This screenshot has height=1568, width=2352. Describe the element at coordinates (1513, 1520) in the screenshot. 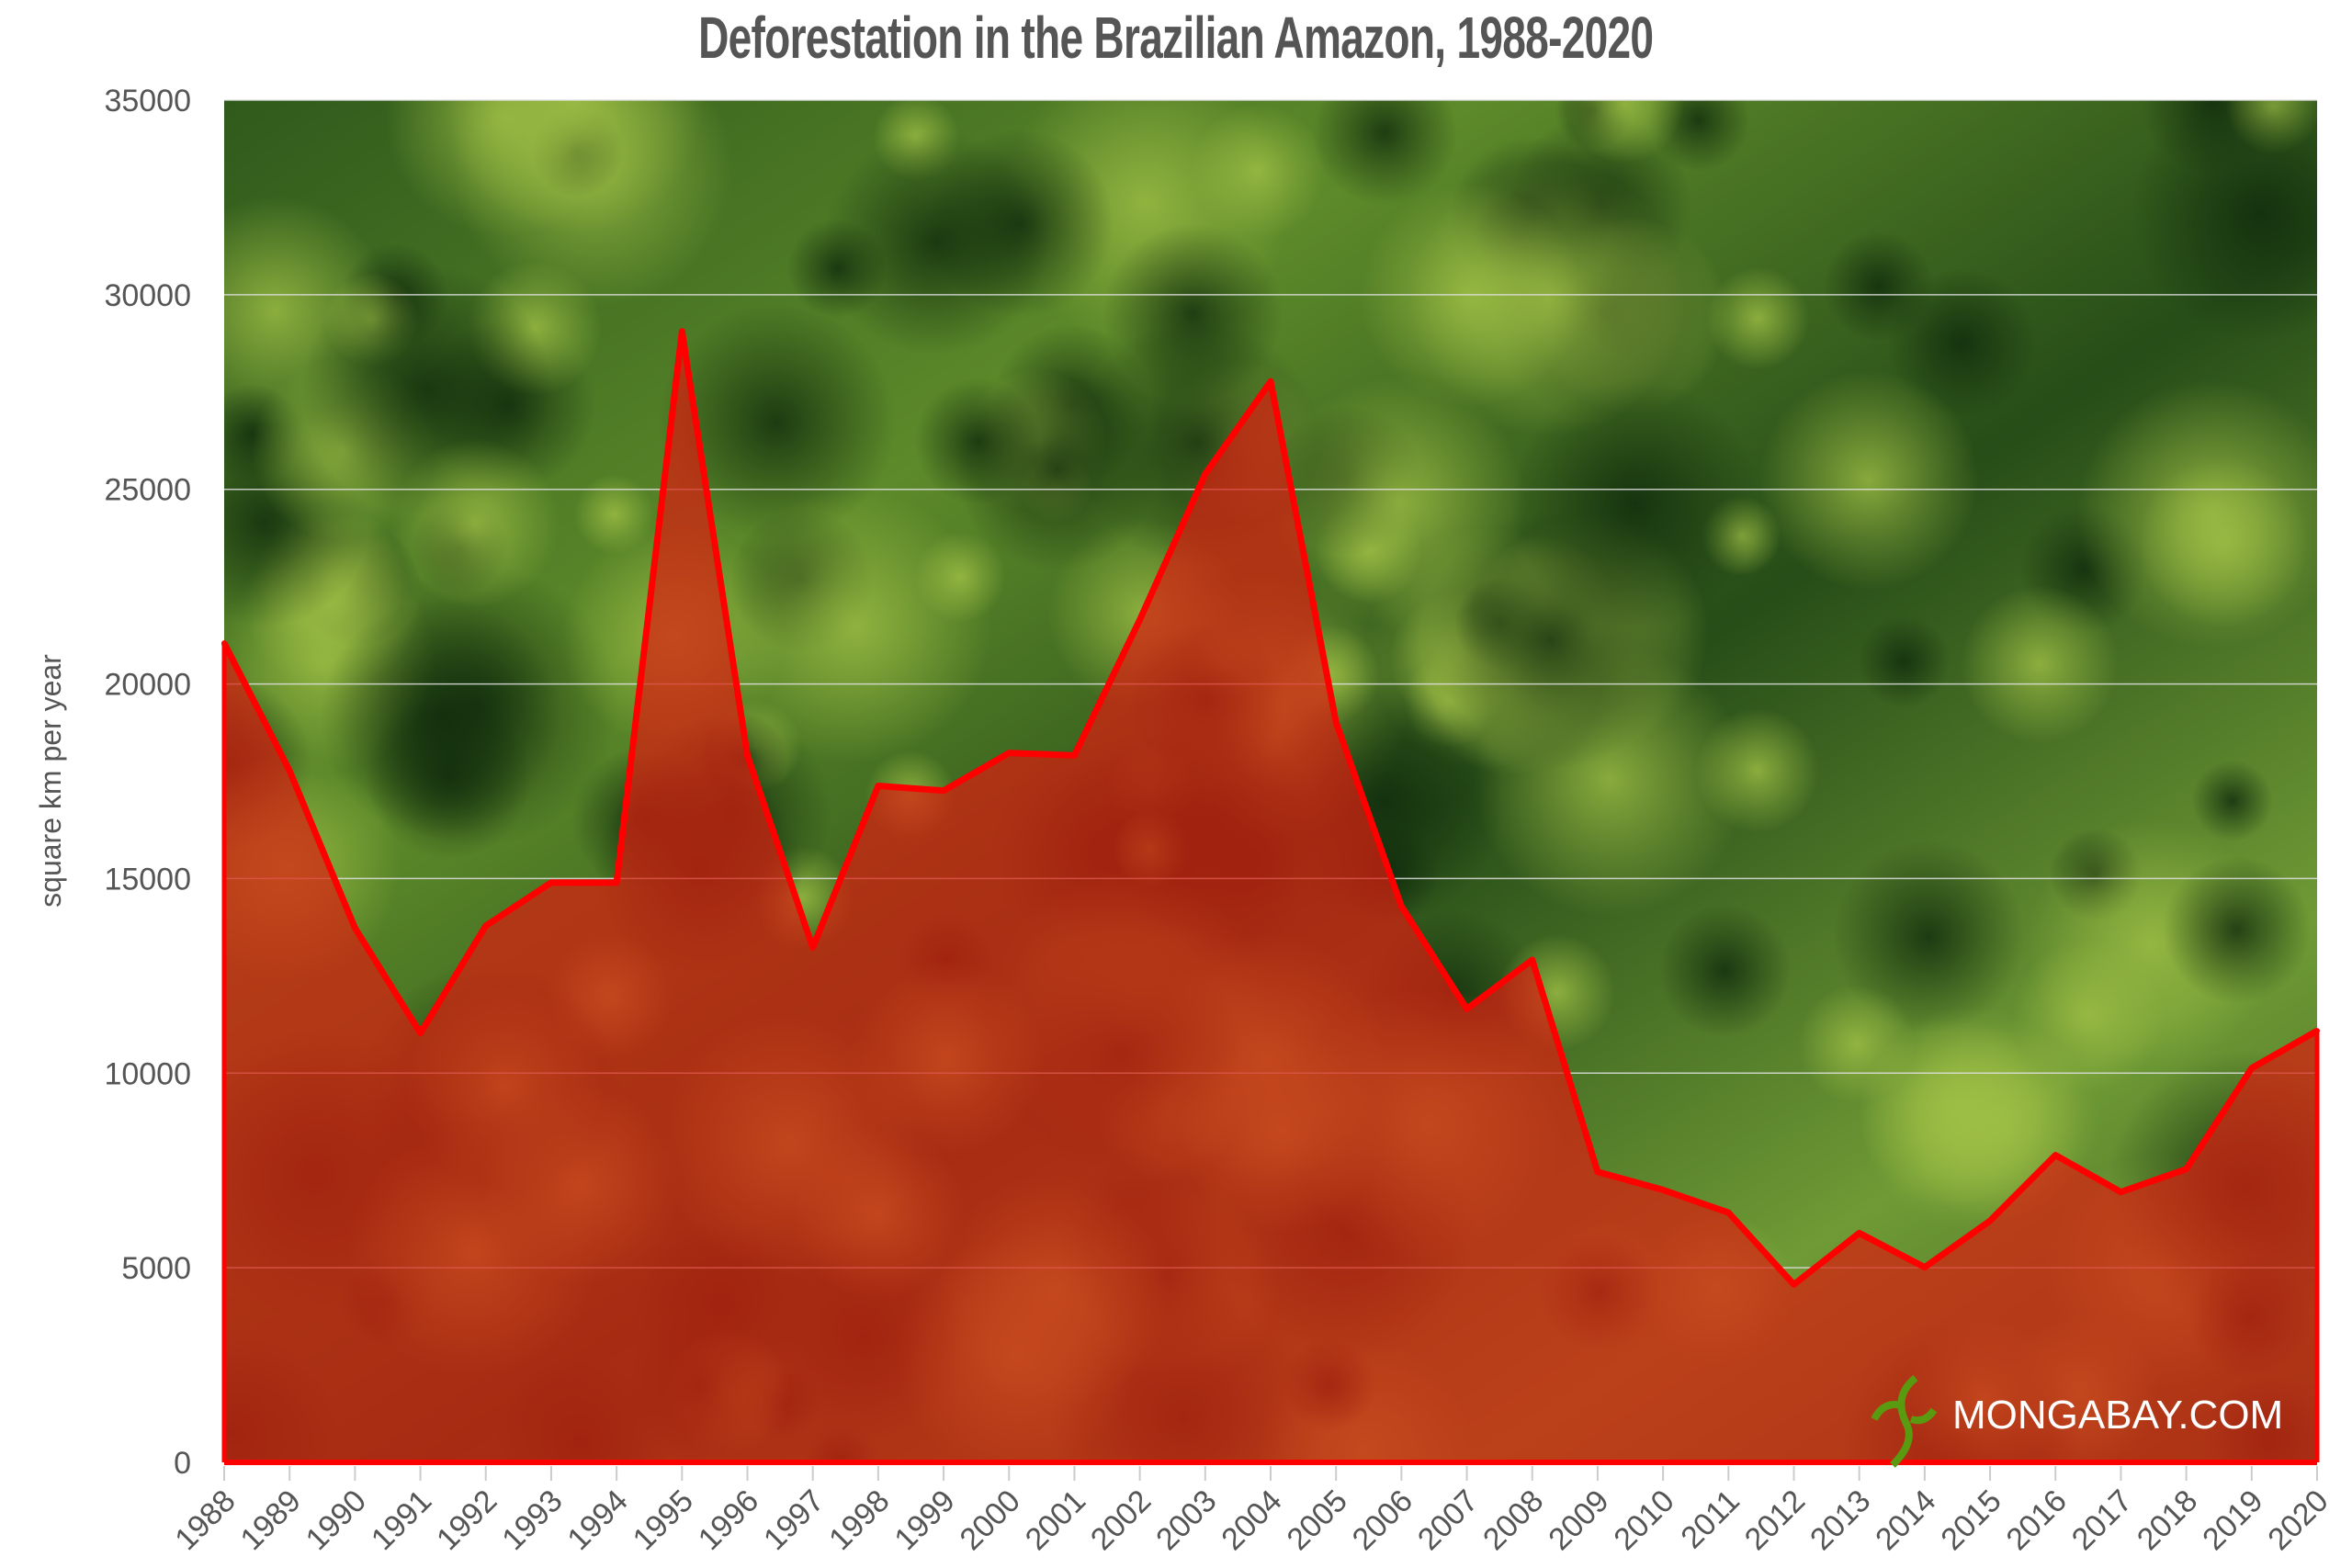

I see `x-tick-label: 2008` at that location.